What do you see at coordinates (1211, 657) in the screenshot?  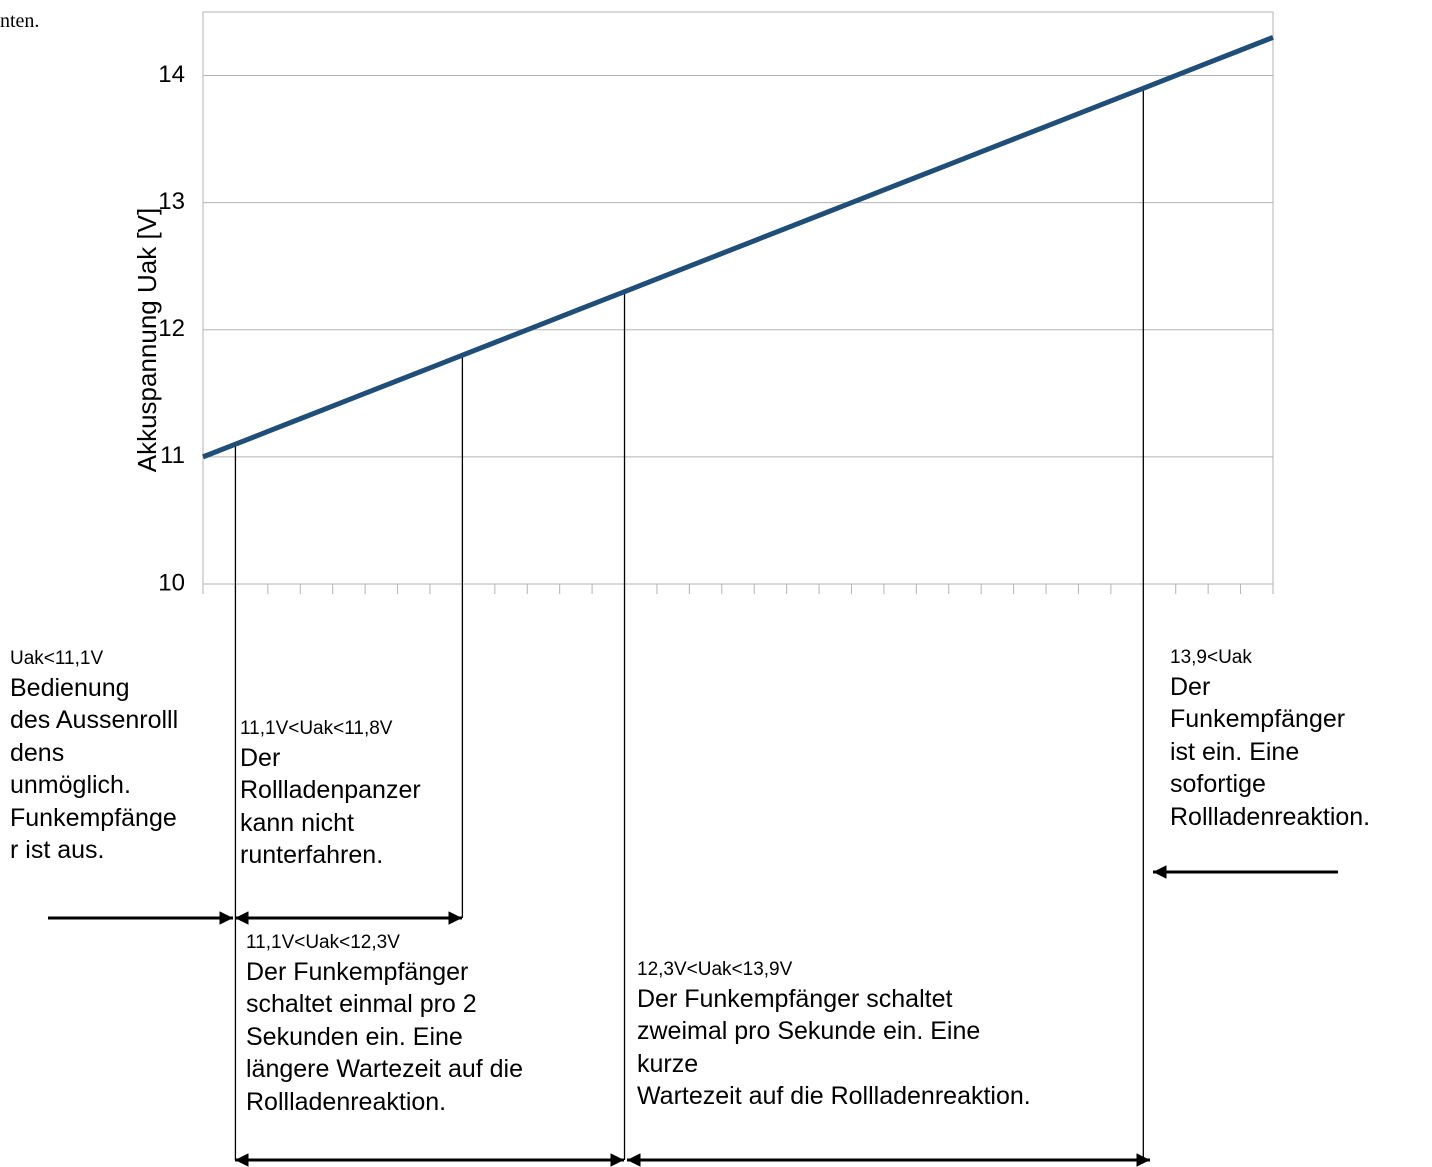 I see `annotation-condition: 13,9<Uak` at bounding box center [1211, 657].